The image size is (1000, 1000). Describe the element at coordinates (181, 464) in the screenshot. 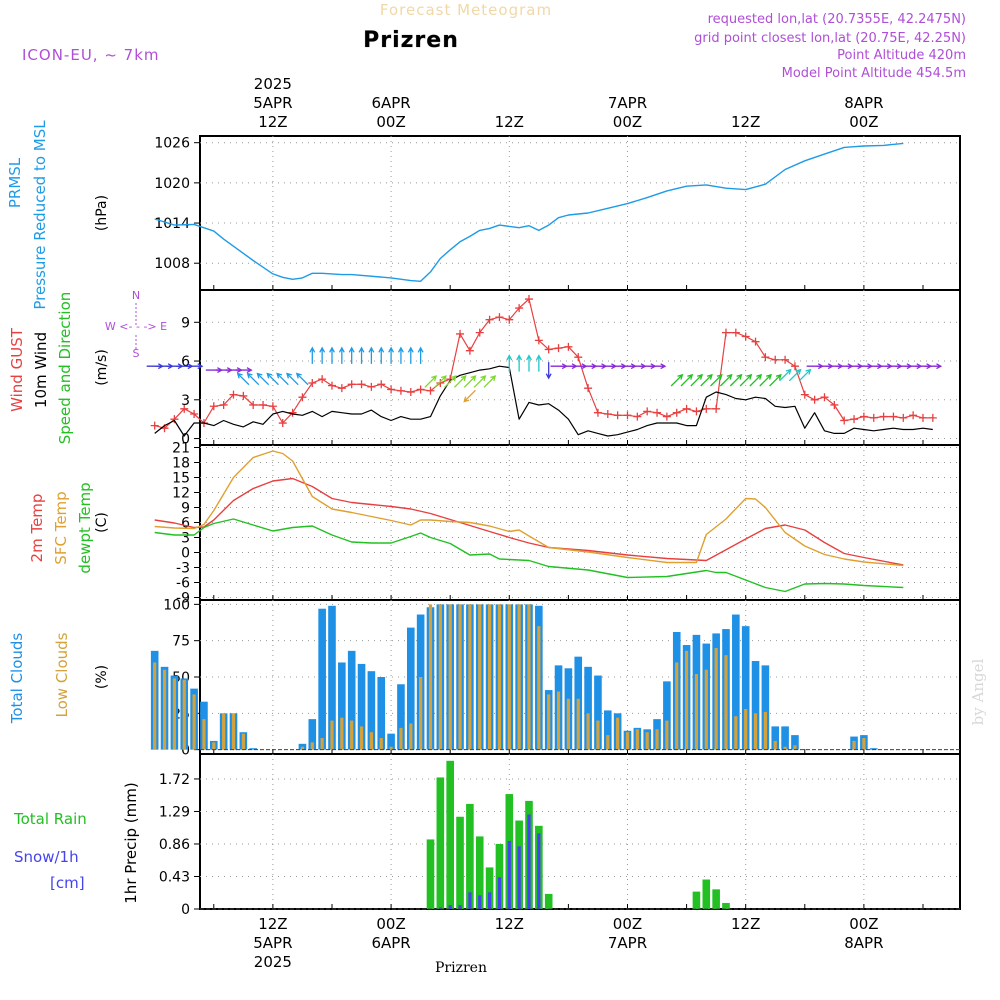

I see `y-tick-label: 18` at that location.